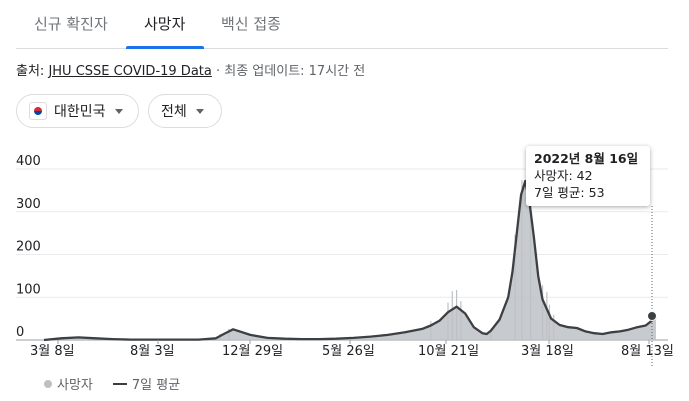 The image size is (689, 401). What do you see at coordinates (32, 71) in the screenshot?
I see `source-prefix: 출처:` at bounding box center [32, 71].